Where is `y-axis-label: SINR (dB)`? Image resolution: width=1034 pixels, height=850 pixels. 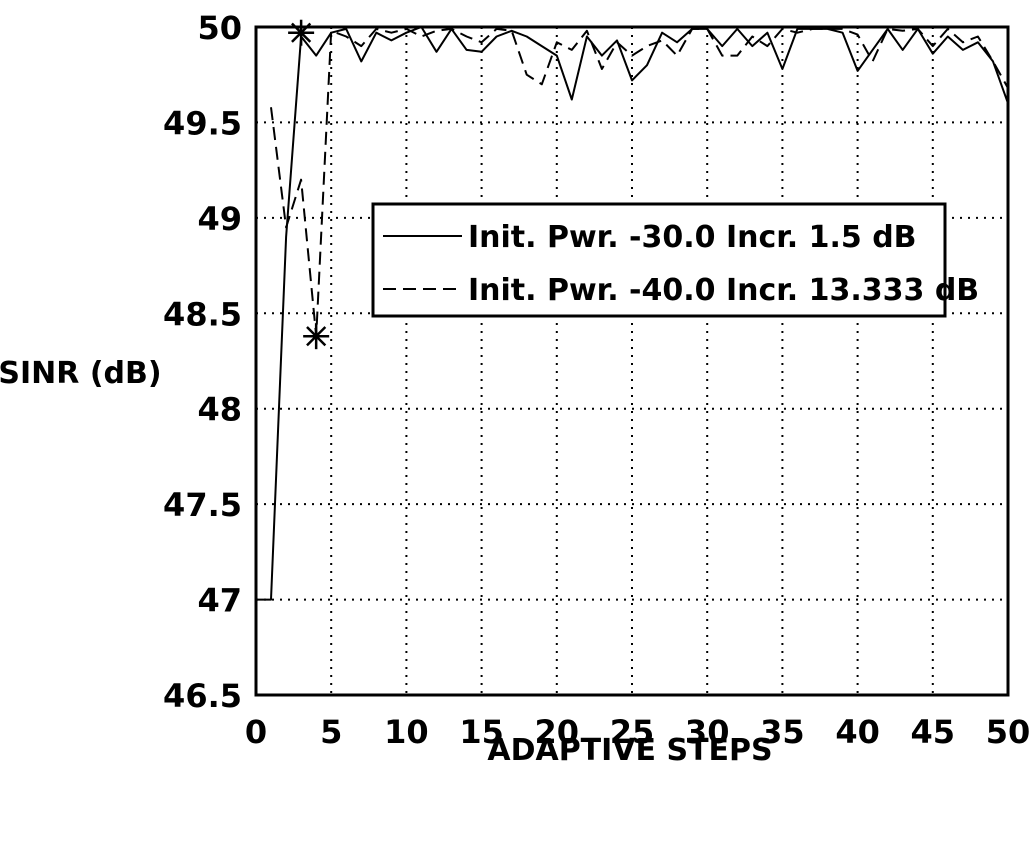
y-axis-label: SINR (dB) is located at coordinates (81, 373).